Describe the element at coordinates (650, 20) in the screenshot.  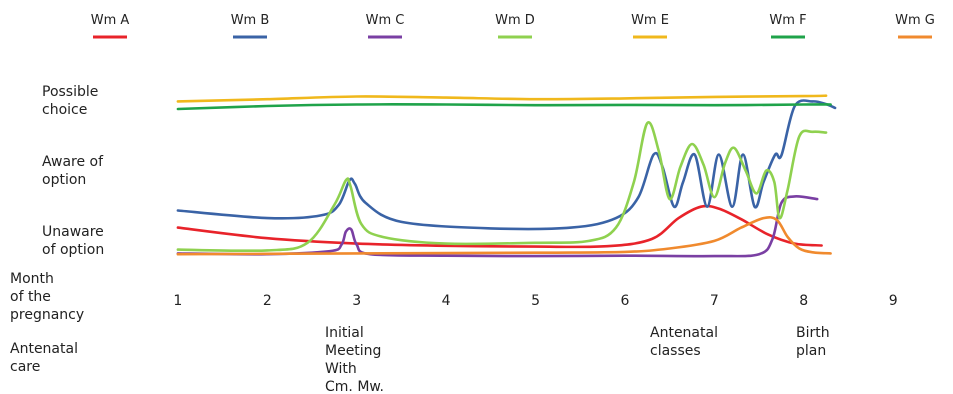
I see `legend-label-wm-e: Wm E` at that location.